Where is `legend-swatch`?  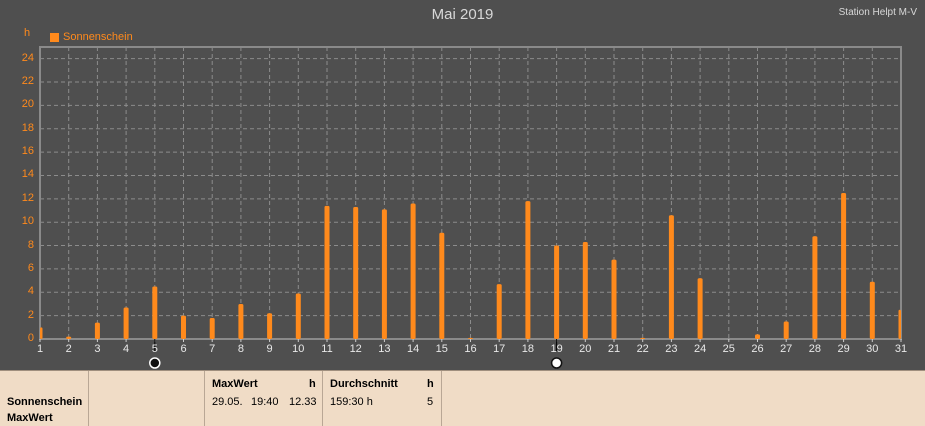
legend-swatch is located at coordinates (54, 37).